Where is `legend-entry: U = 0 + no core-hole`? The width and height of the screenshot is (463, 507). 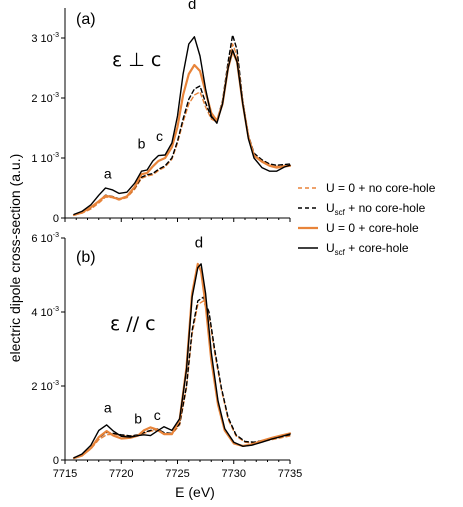
legend-entry: U = 0 + no core-hole is located at coordinates (381, 188).